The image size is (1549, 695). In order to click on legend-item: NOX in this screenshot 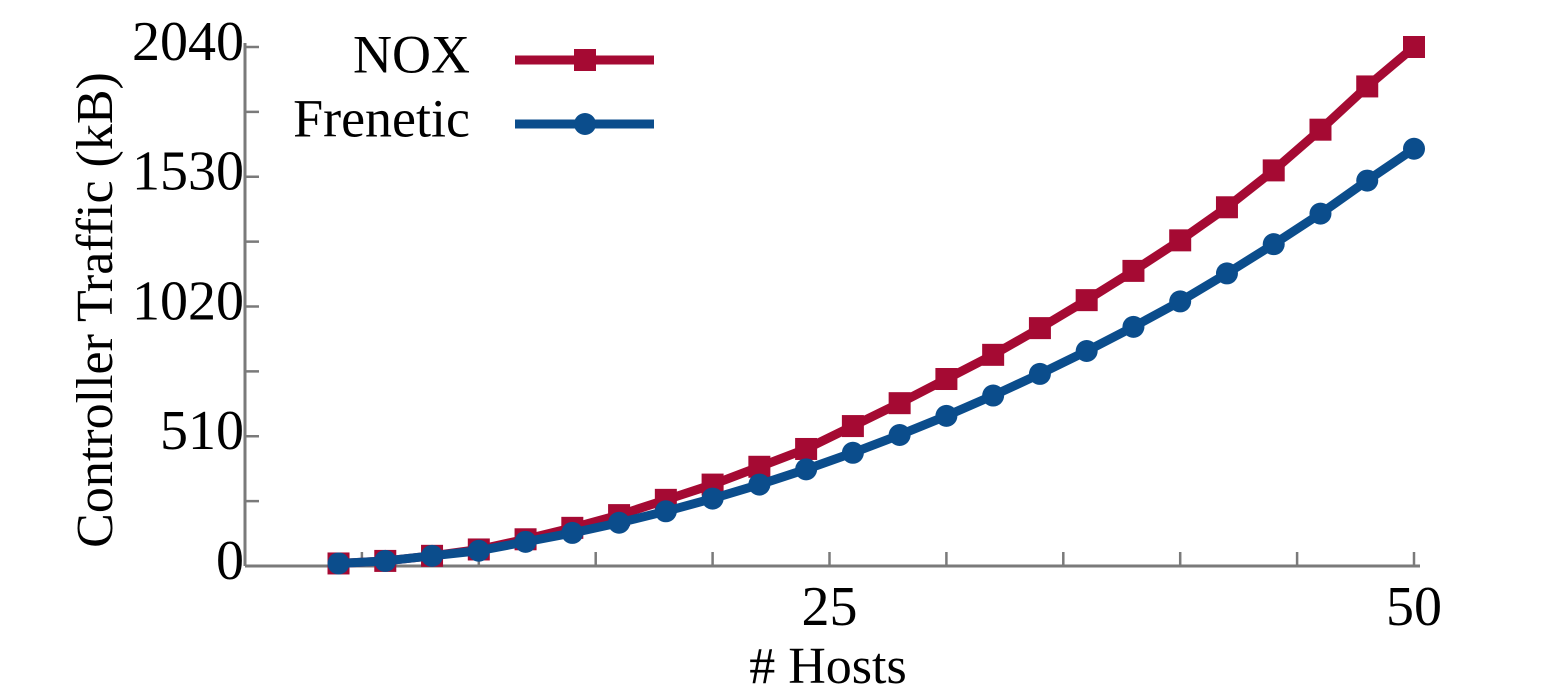, I will do `click(503, 54)`.